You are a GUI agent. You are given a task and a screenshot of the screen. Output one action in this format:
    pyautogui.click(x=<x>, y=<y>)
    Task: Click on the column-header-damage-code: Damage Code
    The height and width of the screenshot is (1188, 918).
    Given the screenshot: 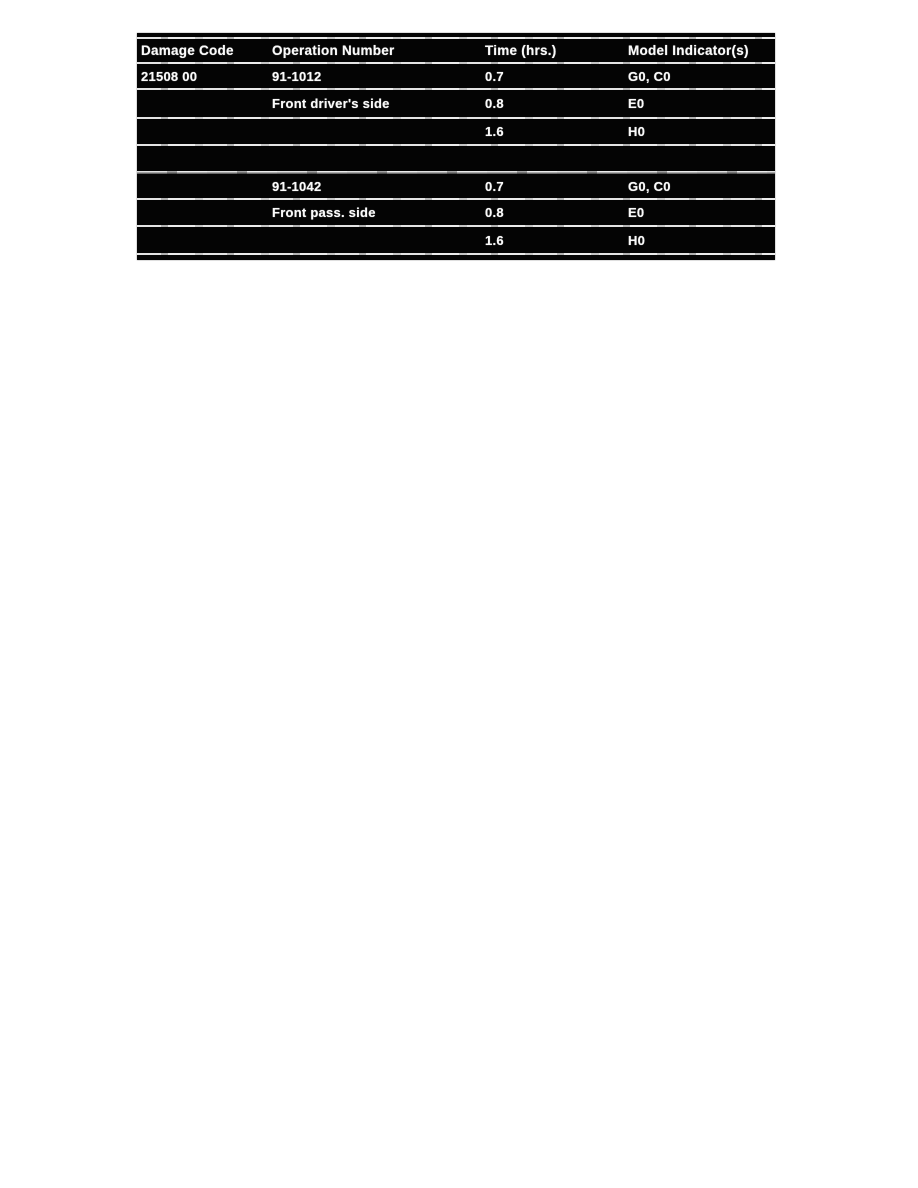 What is the action you would take?
    pyautogui.click(x=187, y=50)
    